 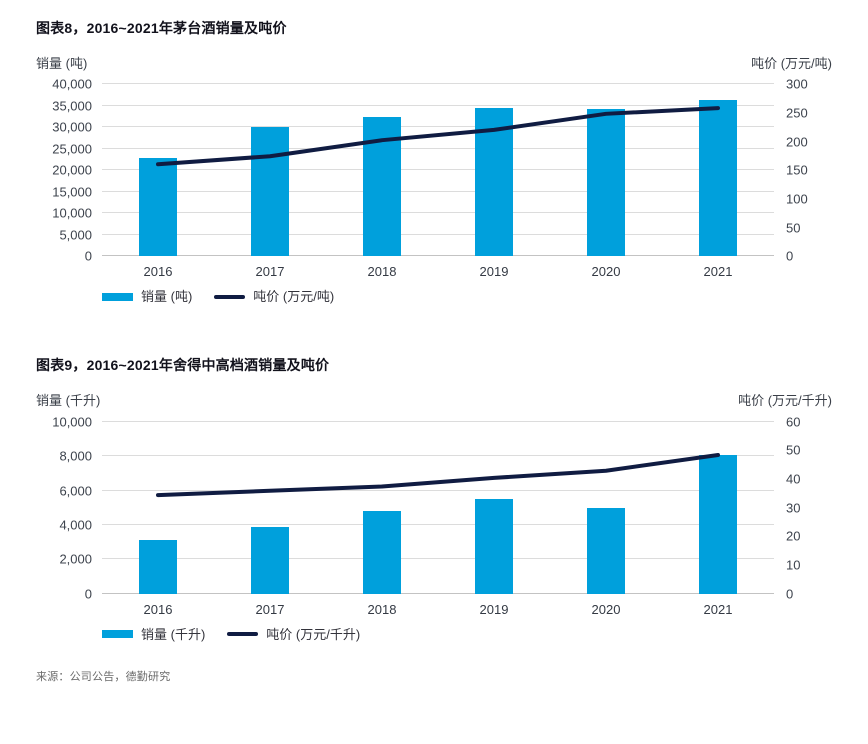 What do you see at coordinates (797, 84) in the screenshot?
I see `right-axis-tick: 300` at bounding box center [797, 84].